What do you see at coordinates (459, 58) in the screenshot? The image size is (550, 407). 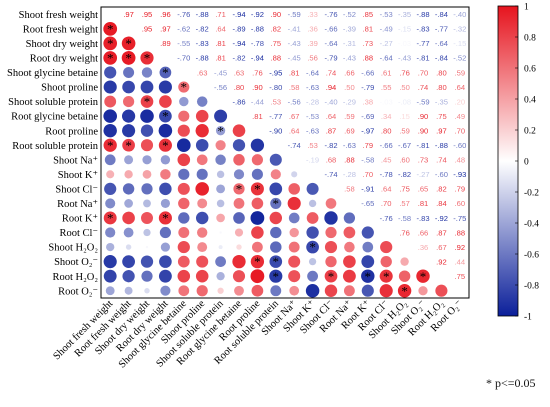 I see `corr-value-3-19: -.52` at bounding box center [459, 58].